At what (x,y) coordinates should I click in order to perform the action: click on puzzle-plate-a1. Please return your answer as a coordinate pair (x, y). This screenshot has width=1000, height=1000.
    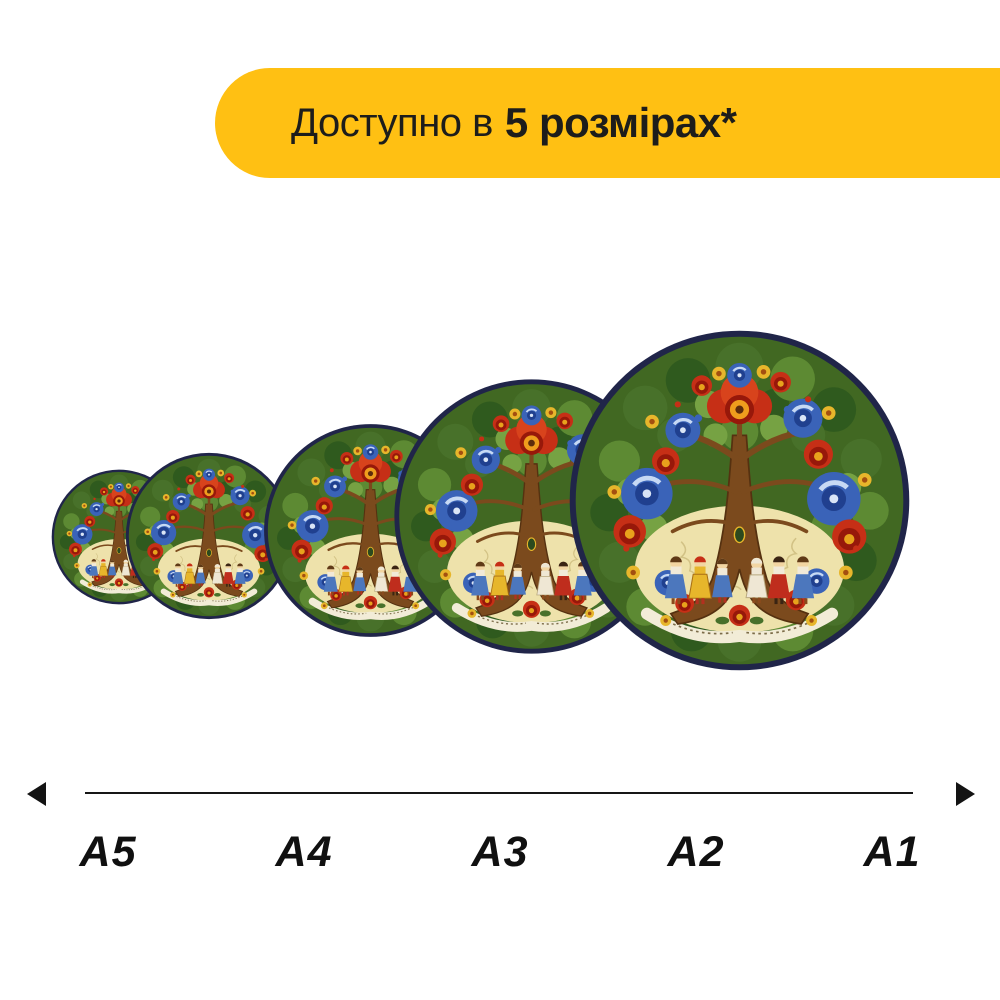
    Looking at the image, I should click on (739, 500).